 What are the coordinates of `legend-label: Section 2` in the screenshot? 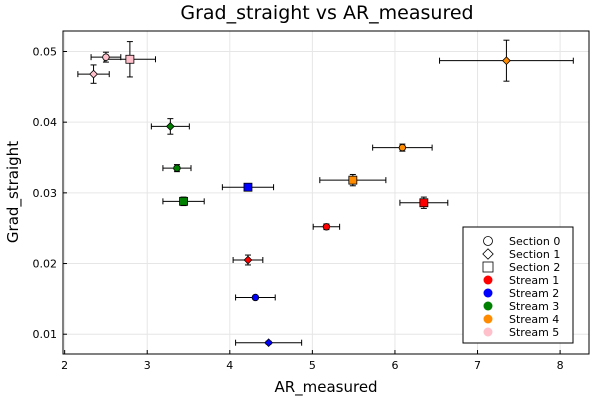 It's located at (534, 267).